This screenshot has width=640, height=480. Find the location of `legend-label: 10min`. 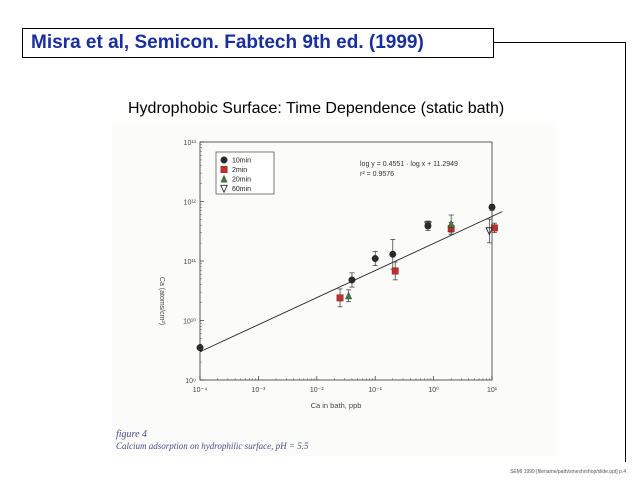

legend-label: 10min is located at coordinates (241, 161).